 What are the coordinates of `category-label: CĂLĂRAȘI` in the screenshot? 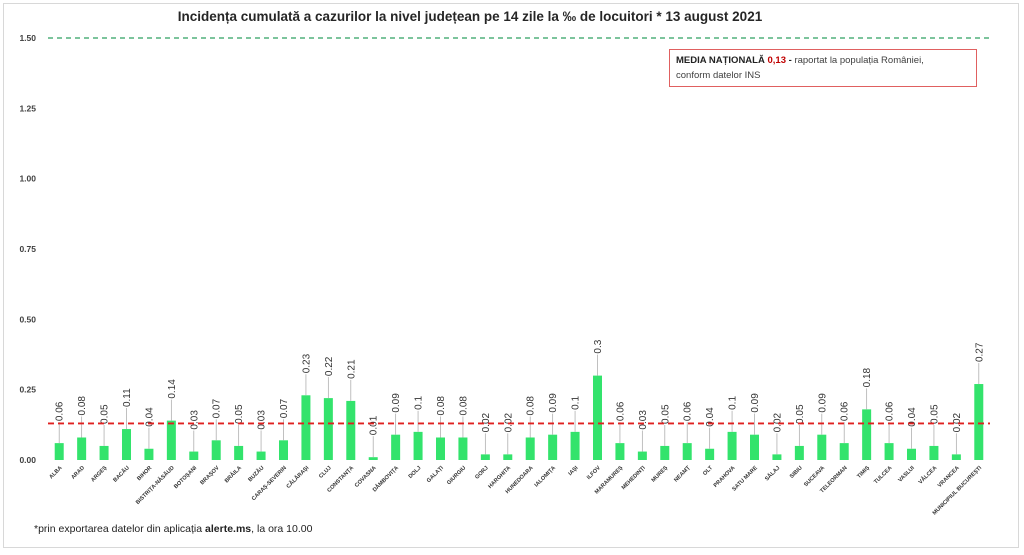 It's located at (298, 477).